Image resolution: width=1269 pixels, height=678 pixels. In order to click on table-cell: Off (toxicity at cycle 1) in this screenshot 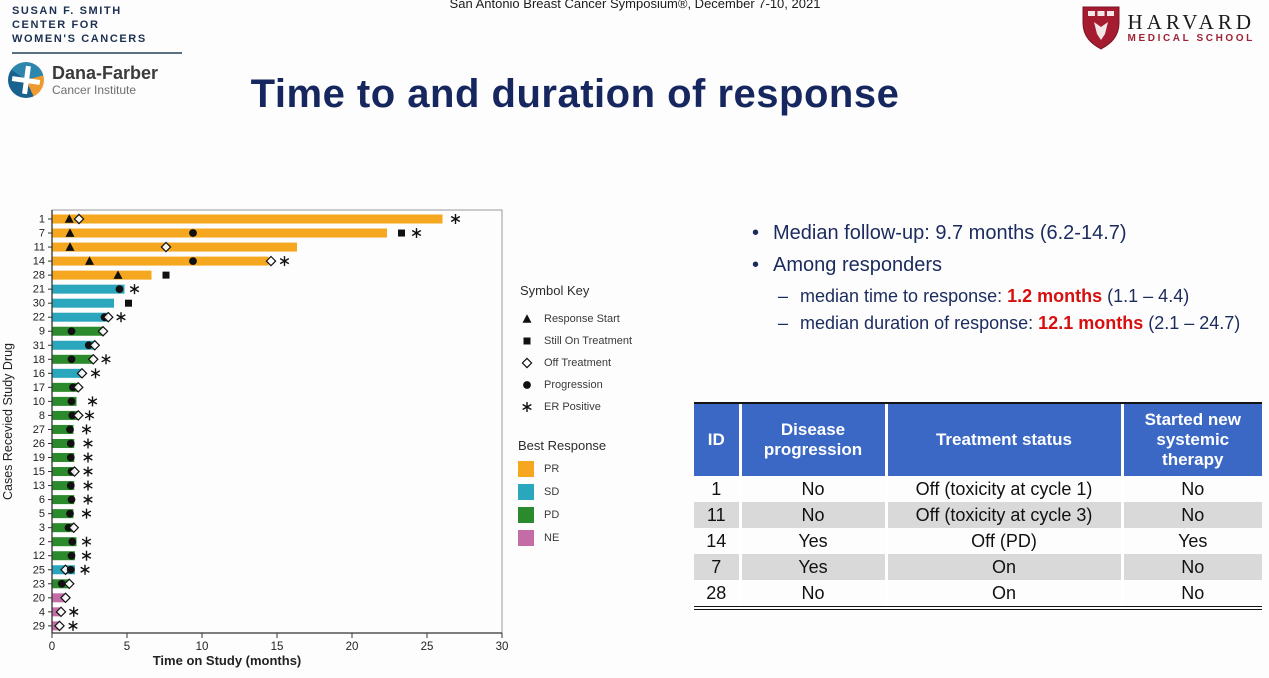, I will do `click(1003, 489)`.